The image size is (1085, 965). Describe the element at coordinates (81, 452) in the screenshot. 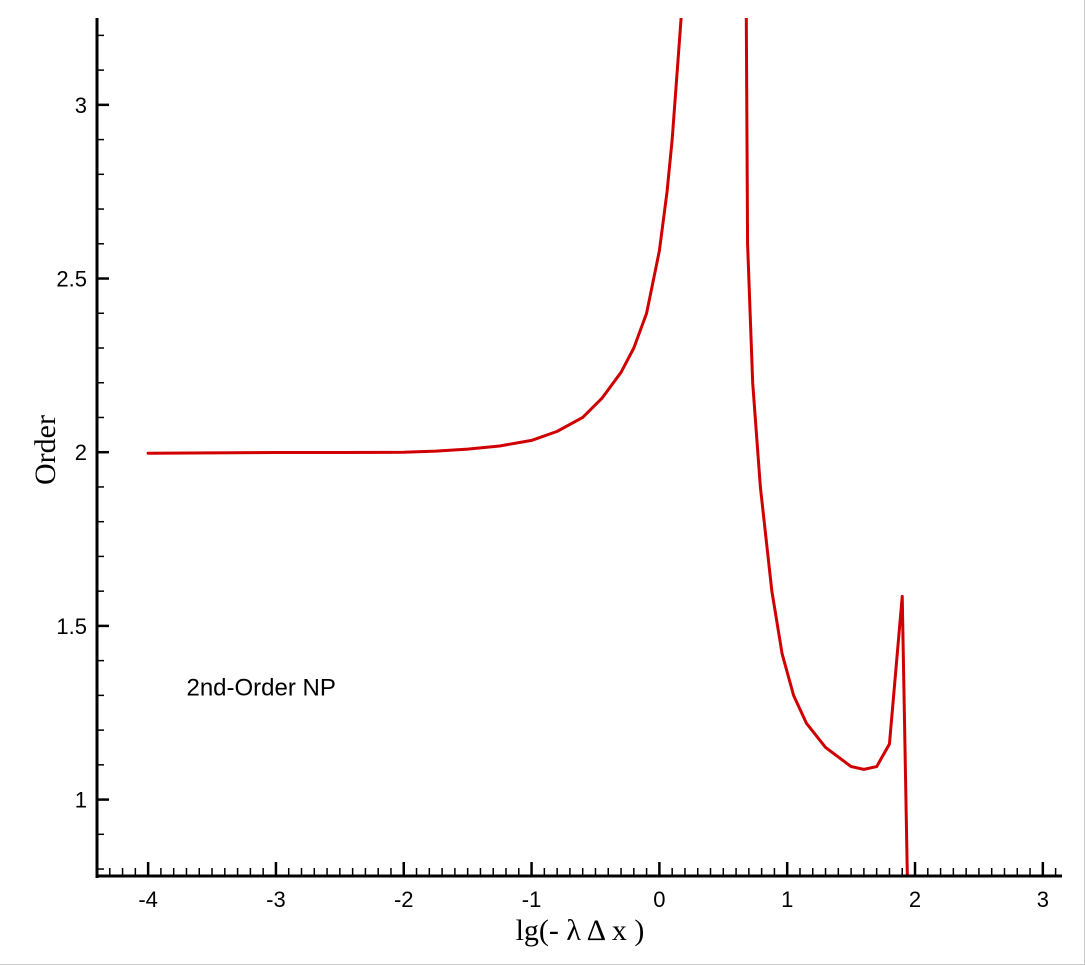

I see `y-tick-label: 2` at that location.